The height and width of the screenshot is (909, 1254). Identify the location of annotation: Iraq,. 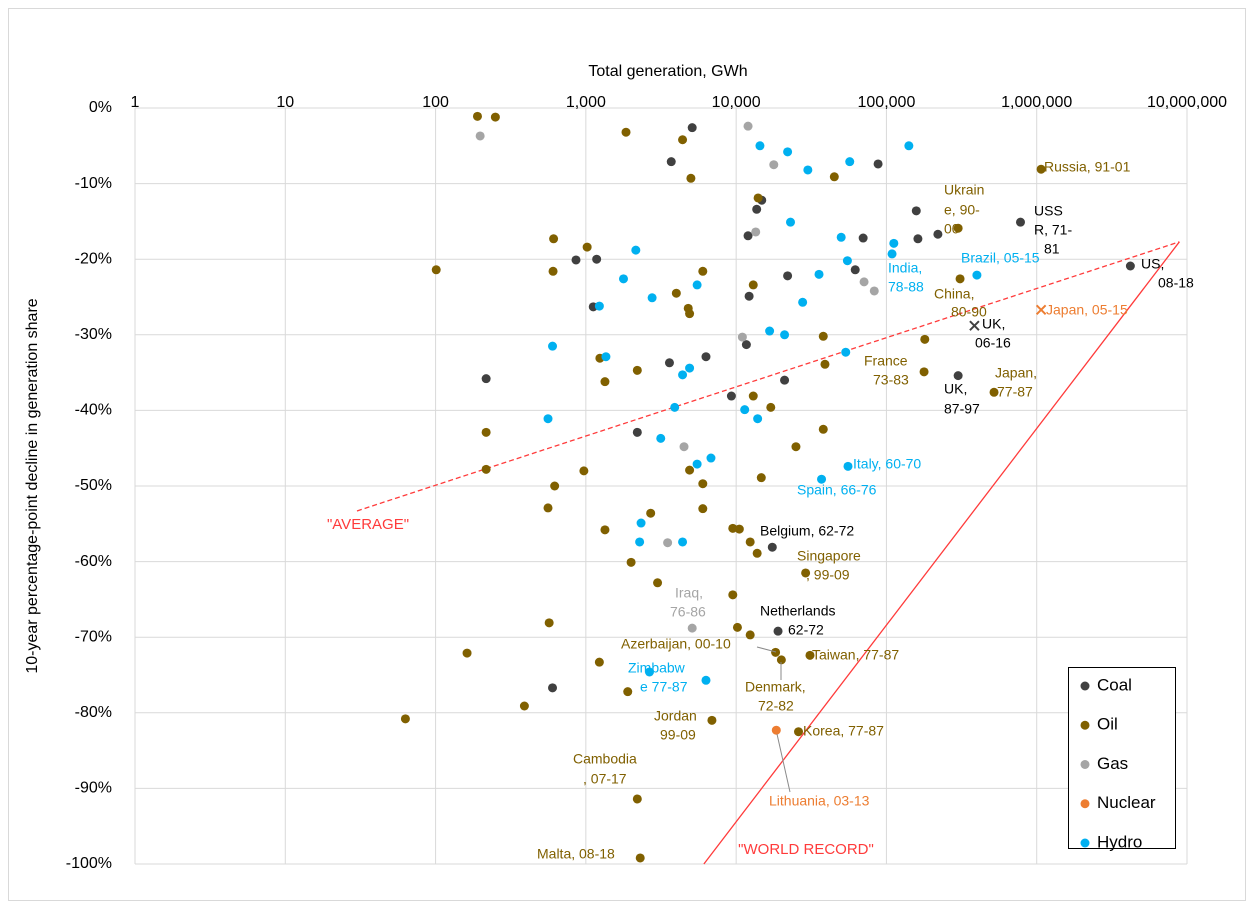
(689, 593).